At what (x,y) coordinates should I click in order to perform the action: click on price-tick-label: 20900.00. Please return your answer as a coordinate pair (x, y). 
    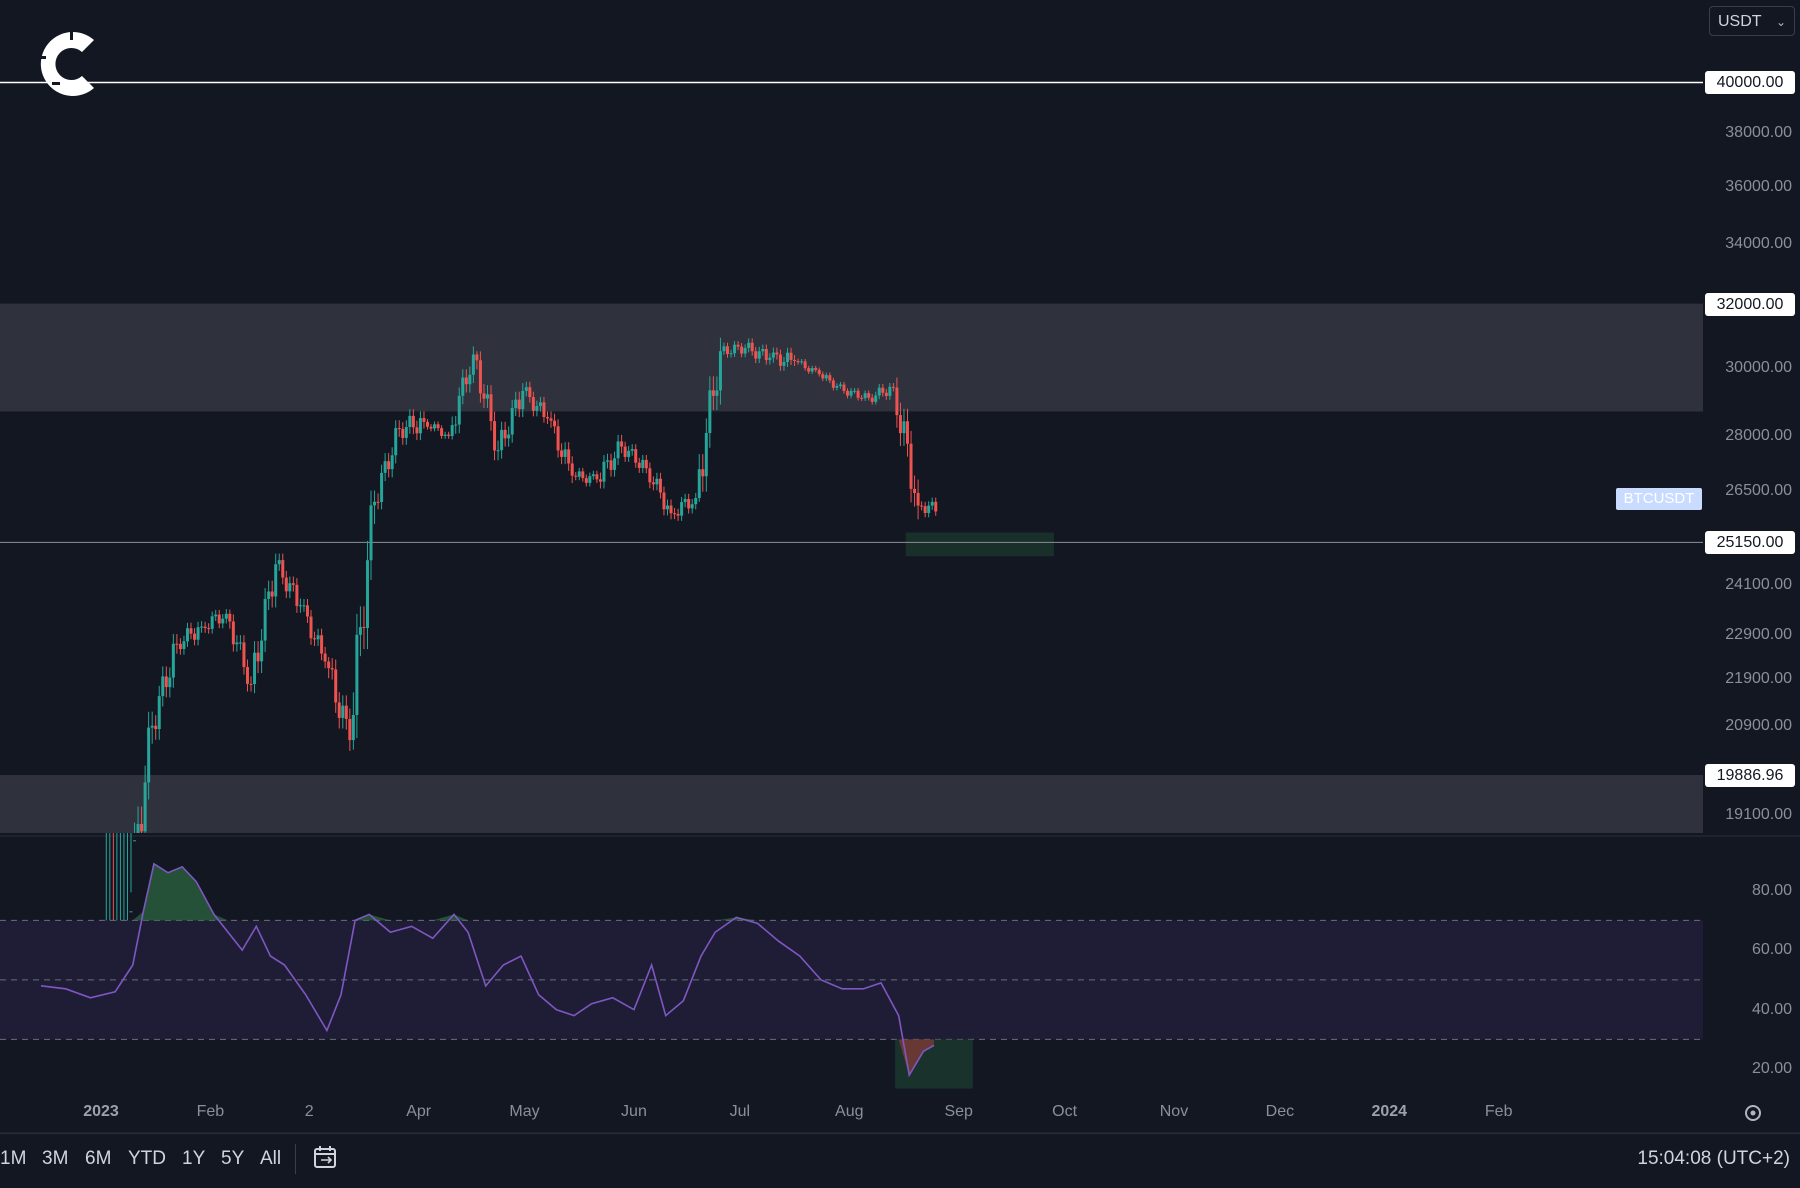
    Looking at the image, I should click on (1758, 725).